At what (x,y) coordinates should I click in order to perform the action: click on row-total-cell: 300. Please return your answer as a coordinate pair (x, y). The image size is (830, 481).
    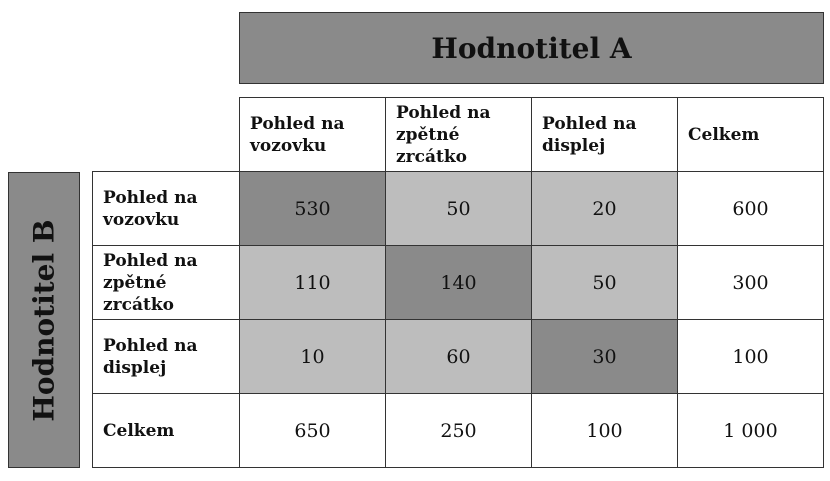
    Looking at the image, I should click on (750, 282).